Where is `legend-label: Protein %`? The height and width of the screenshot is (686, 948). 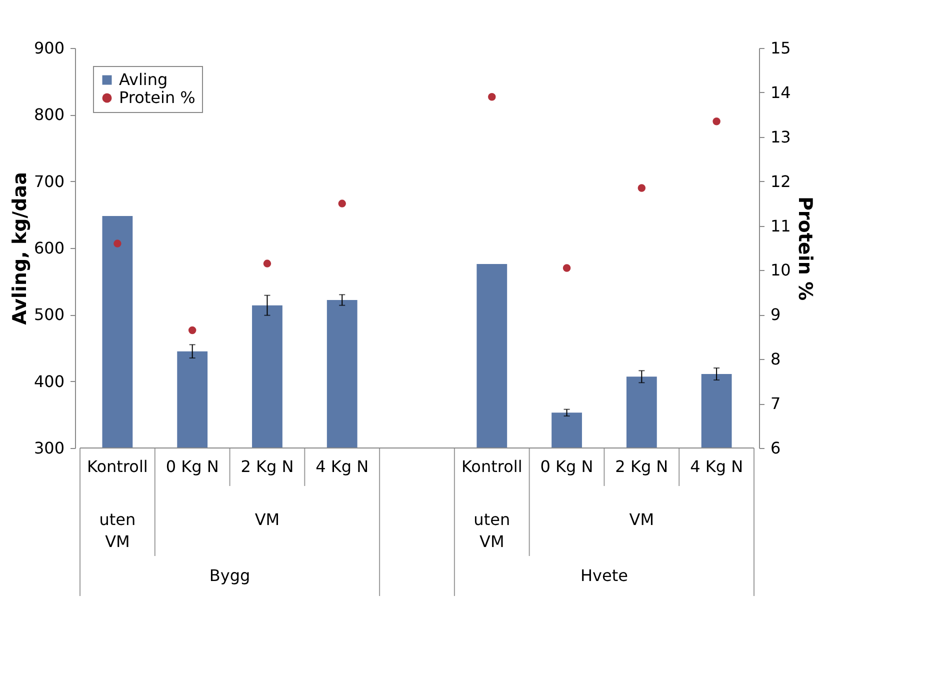 legend-label: Protein % is located at coordinates (157, 97).